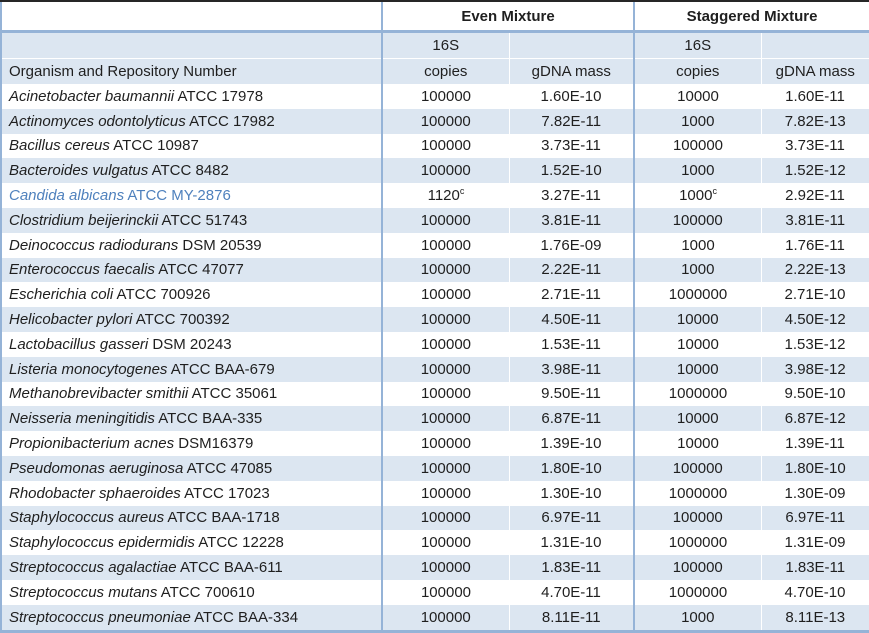 The width and height of the screenshot is (869, 633). I want to click on even-gdna-mass-value: 1.53E-11, so click(571, 344).